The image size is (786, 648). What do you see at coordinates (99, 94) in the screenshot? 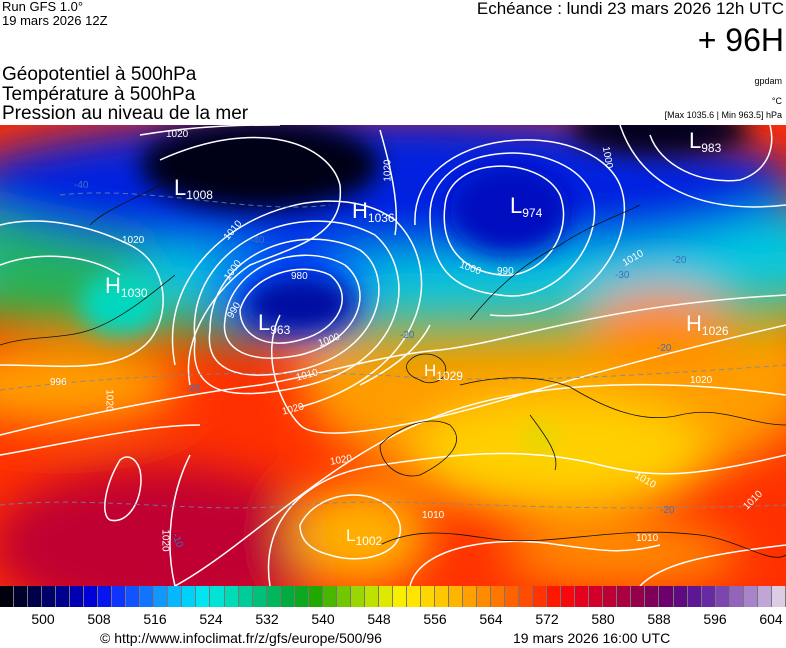
I see `title-temperature: Température à 500hPa` at bounding box center [99, 94].